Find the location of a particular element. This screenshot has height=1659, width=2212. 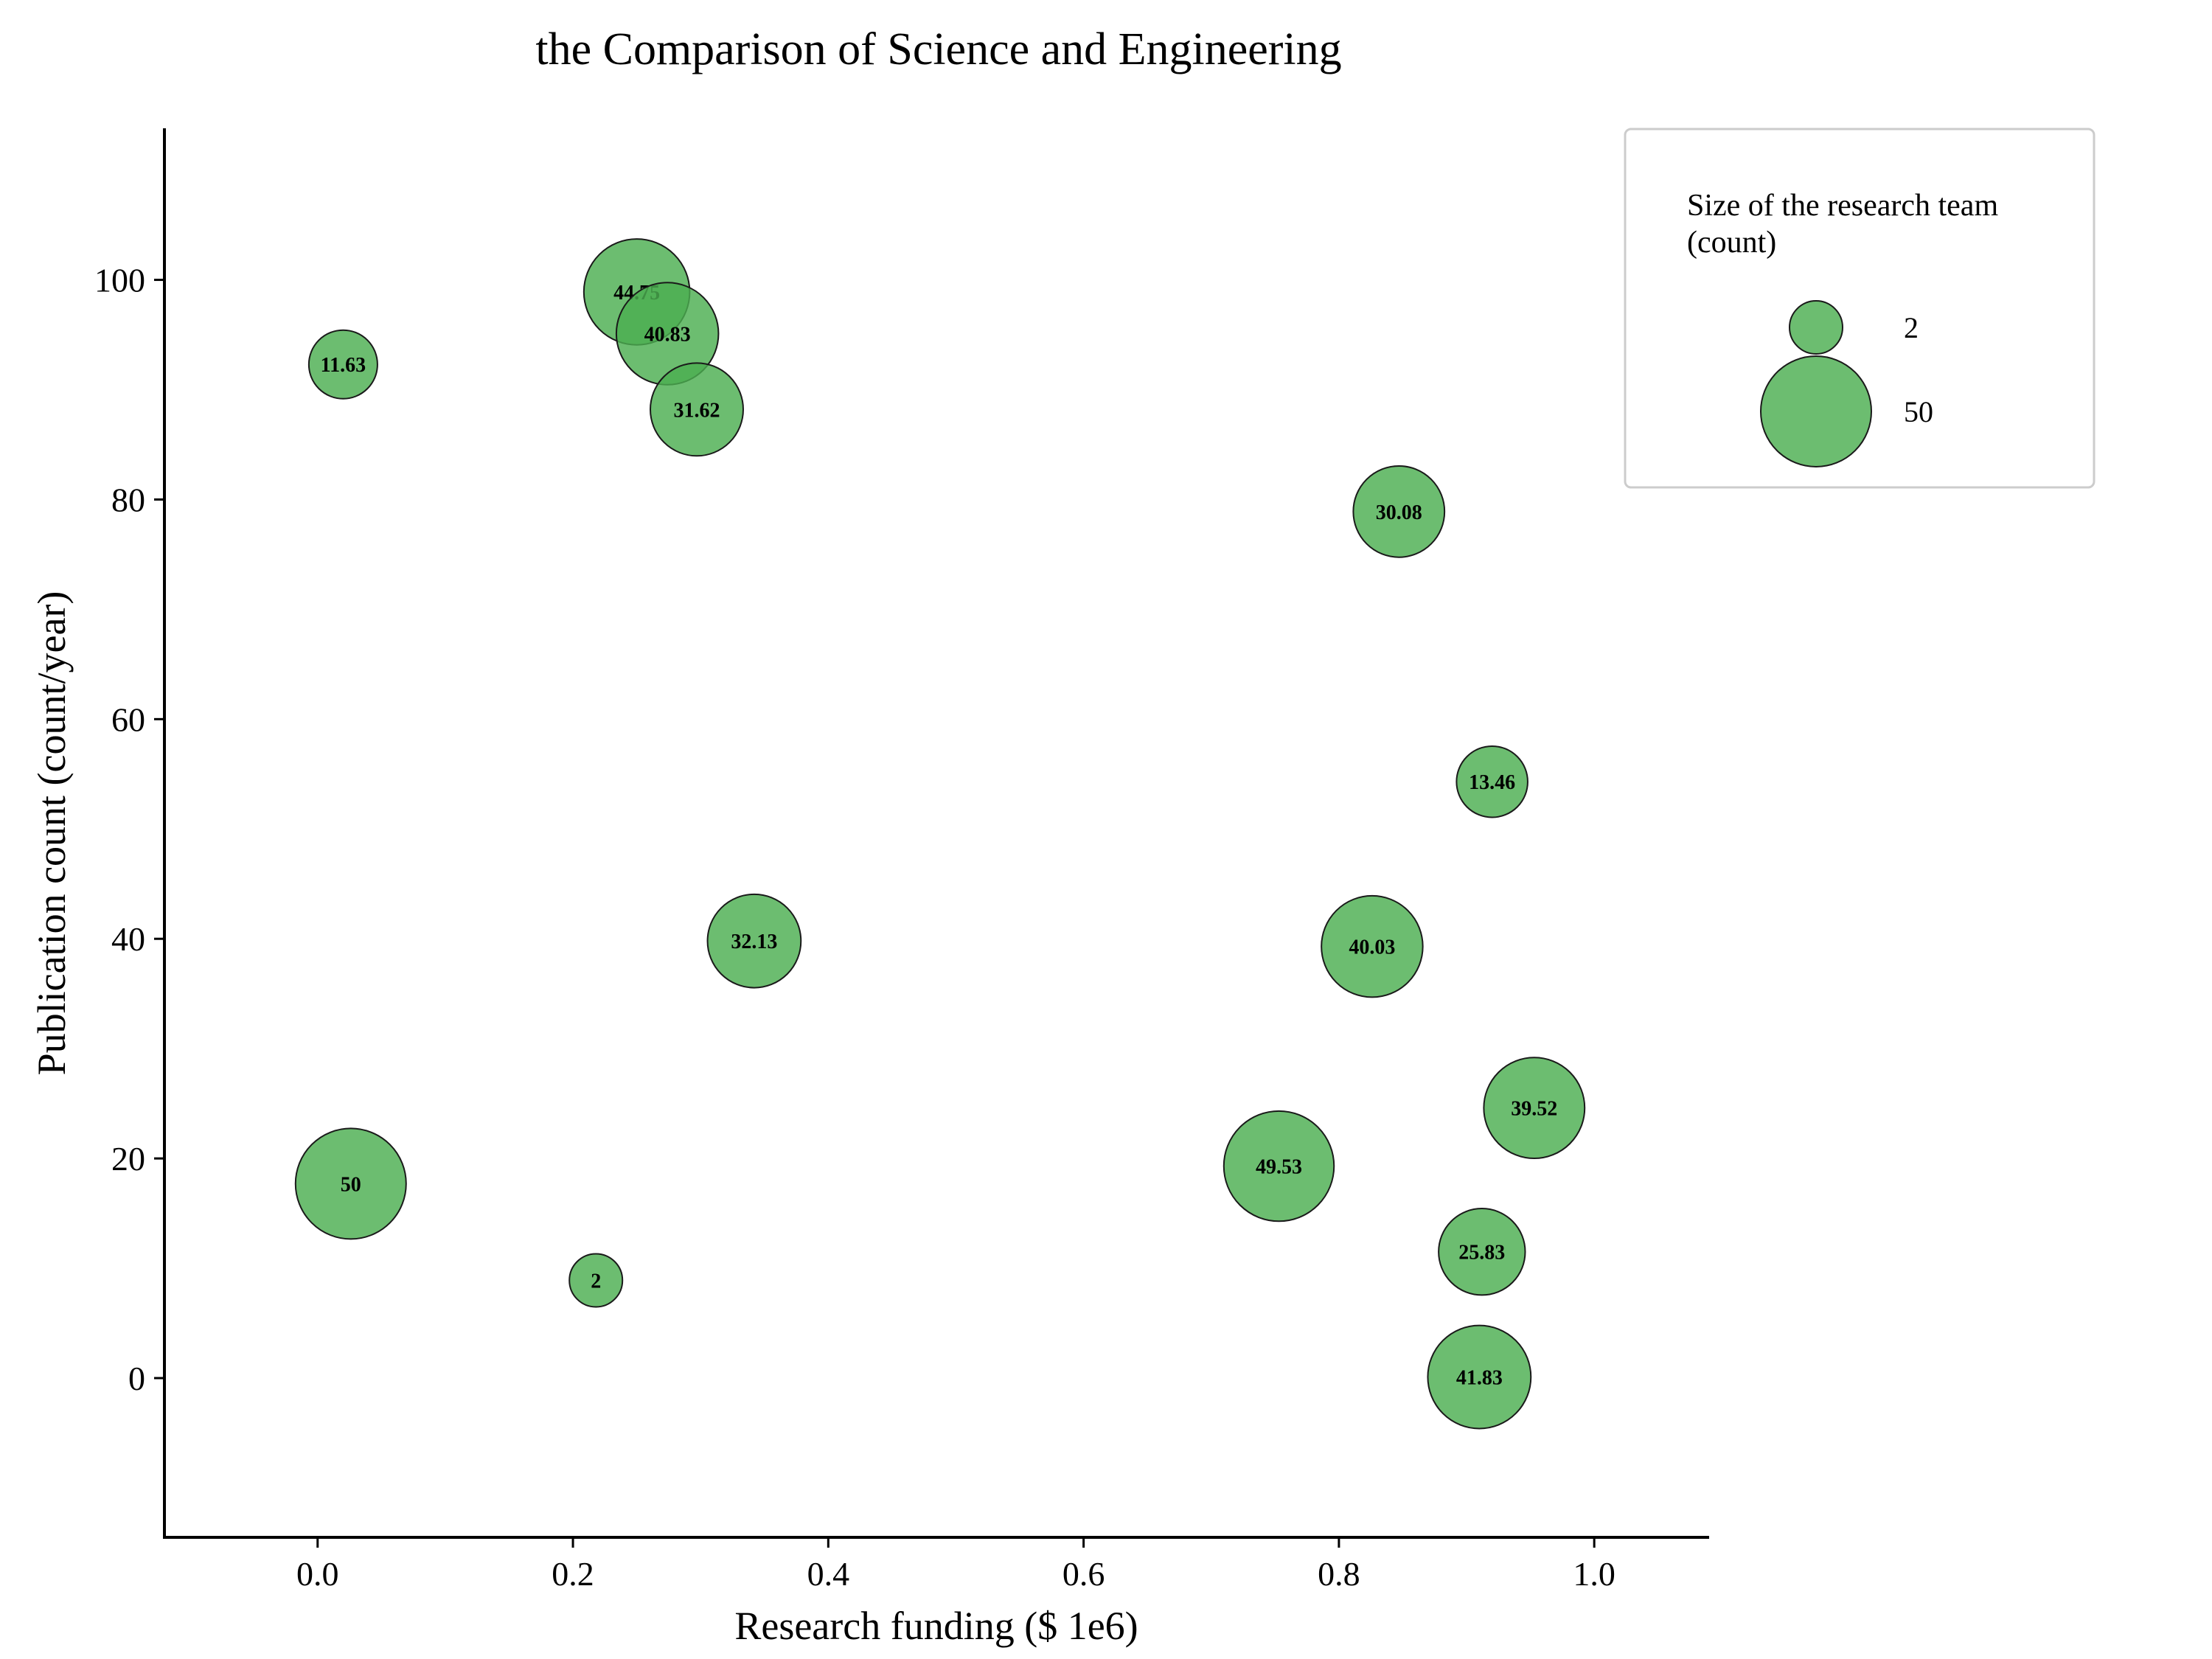

legend-label: 50 is located at coordinates (1918, 411).